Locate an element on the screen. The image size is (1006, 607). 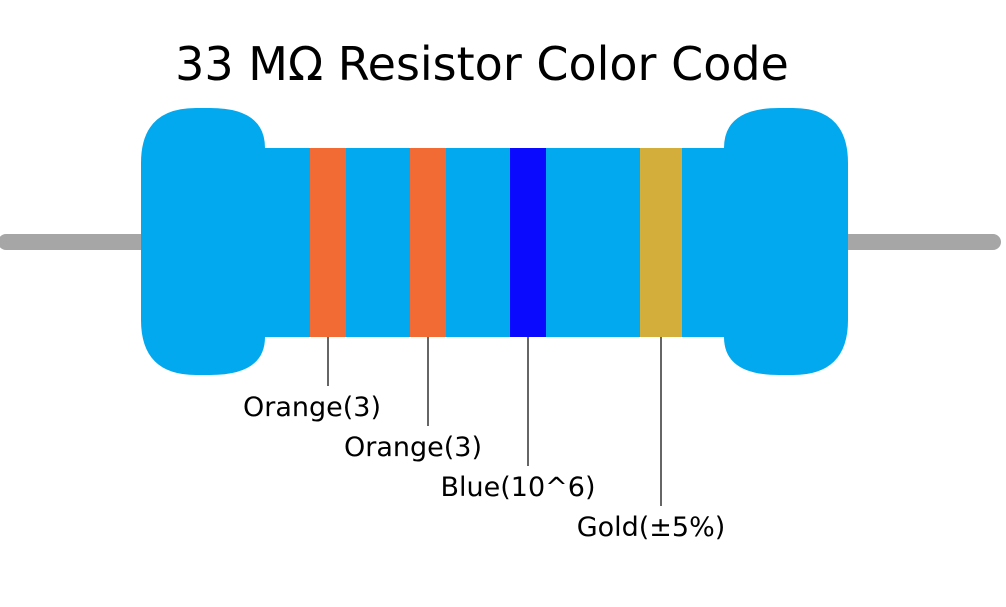
band-3-label: Blue(10^6) is located at coordinates (518, 487).